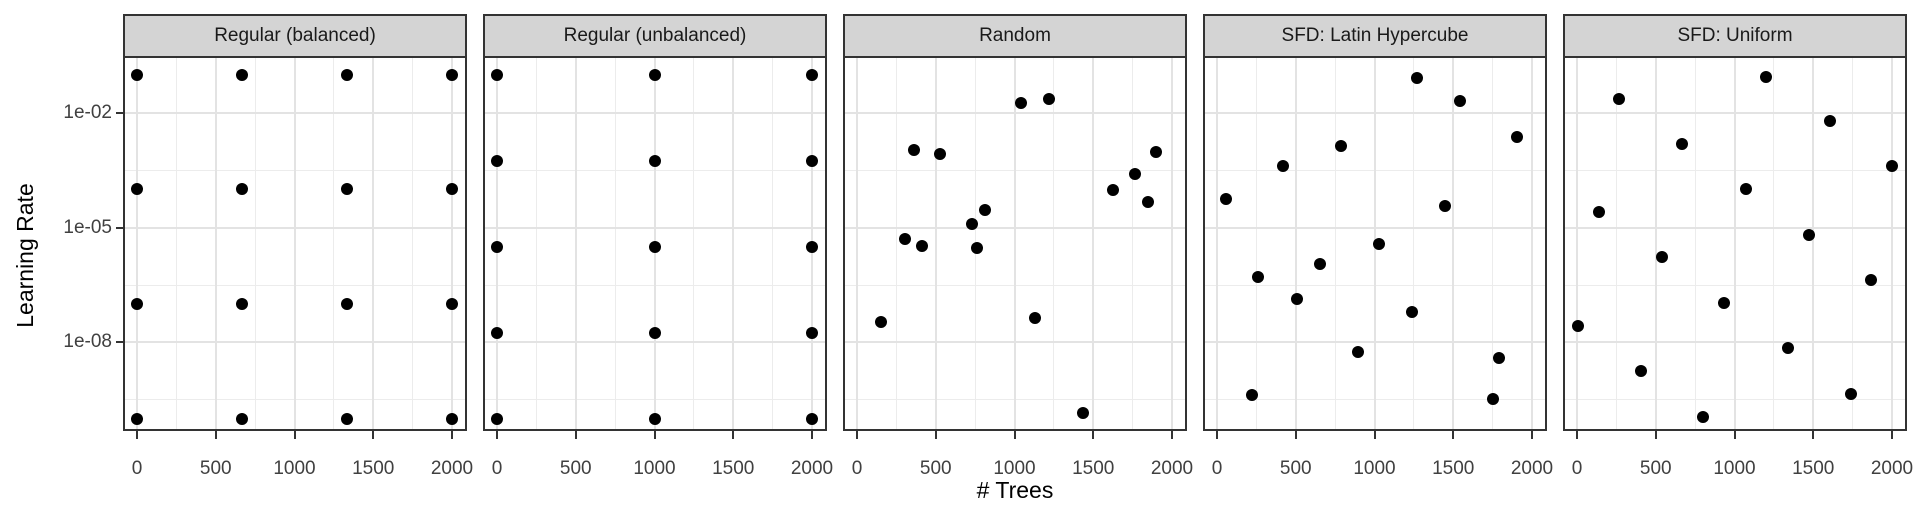 This screenshot has height=518, width=1920. What do you see at coordinates (1375, 36) in the screenshot?
I see `facet-strip: SFD: Latin Hypercube` at bounding box center [1375, 36].